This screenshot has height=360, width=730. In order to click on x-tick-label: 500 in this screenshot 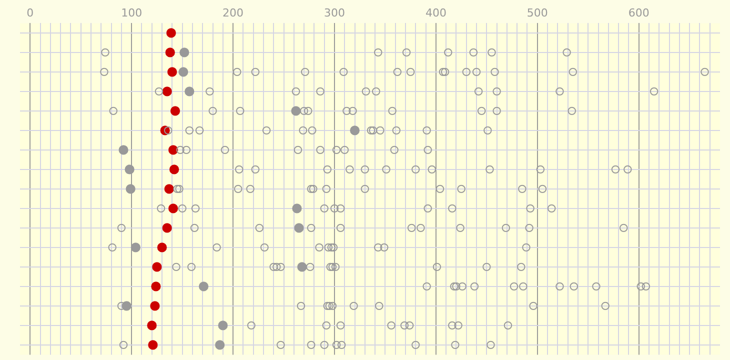, I will do `click(537, 13)`.